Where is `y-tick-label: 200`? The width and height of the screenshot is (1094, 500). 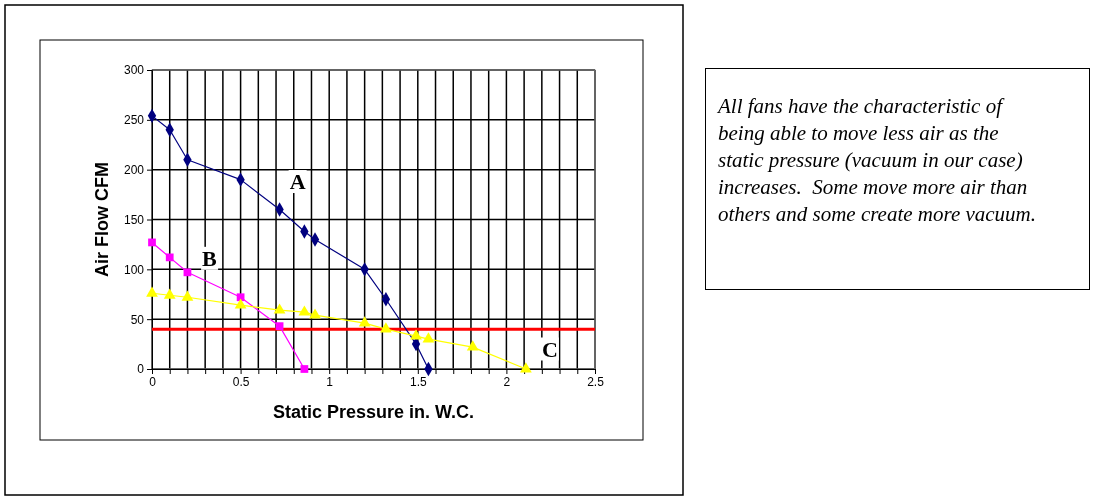
y-tick-label: 200 is located at coordinates (134, 170).